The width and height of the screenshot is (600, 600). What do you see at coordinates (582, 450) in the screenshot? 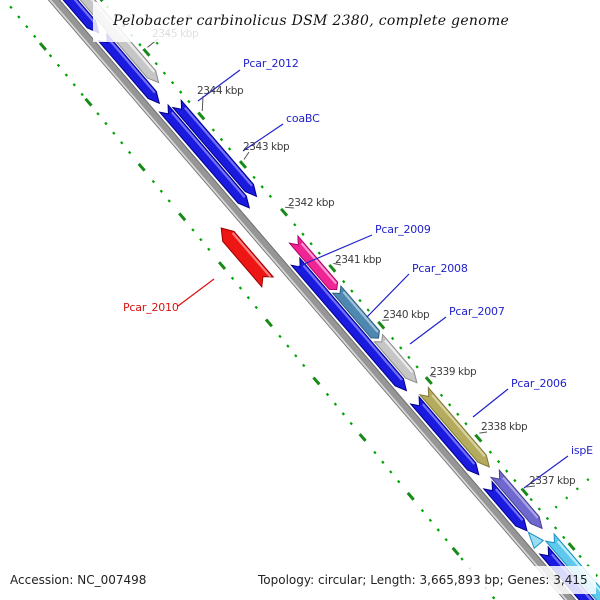
I see `gene-label-ispe: ispE` at bounding box center [582, 450].